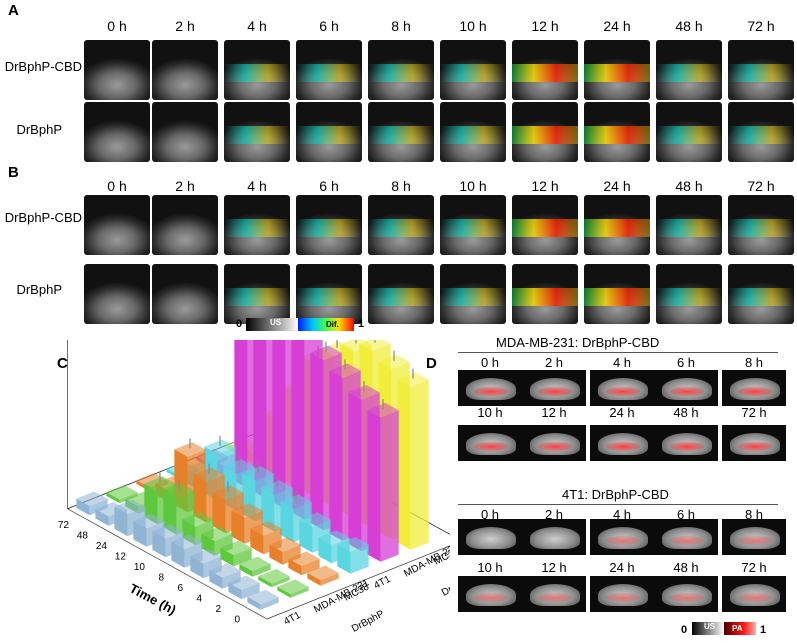 The width and height of the screenshot is (797, 643). Describe the element at coordinates (62, 363) in the screenshot. I see `panel-label-c: C` at that location.